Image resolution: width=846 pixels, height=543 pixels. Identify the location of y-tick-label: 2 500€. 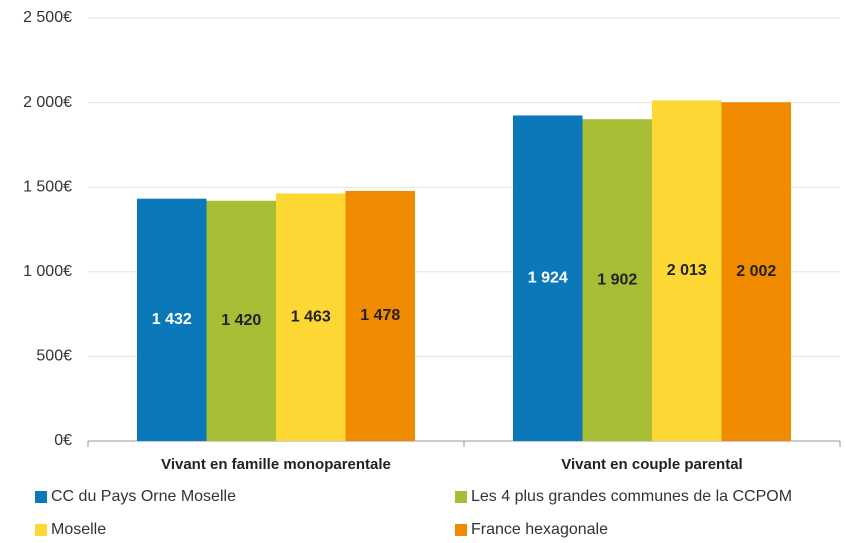
(47, 17).